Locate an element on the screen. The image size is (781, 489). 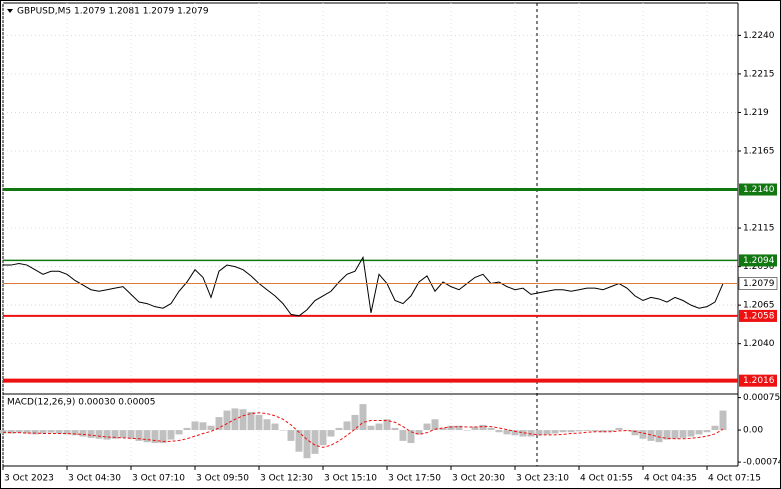
x-tick-label: 3 Oct 17:50 is located at coordinates (414, 479).